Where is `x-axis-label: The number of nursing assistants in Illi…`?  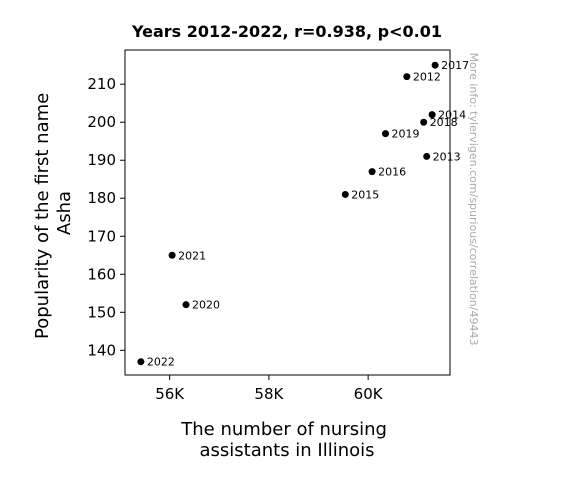
x-axis-label: The number of nursing assistants in Illi… is located at coordinates (286, 440).